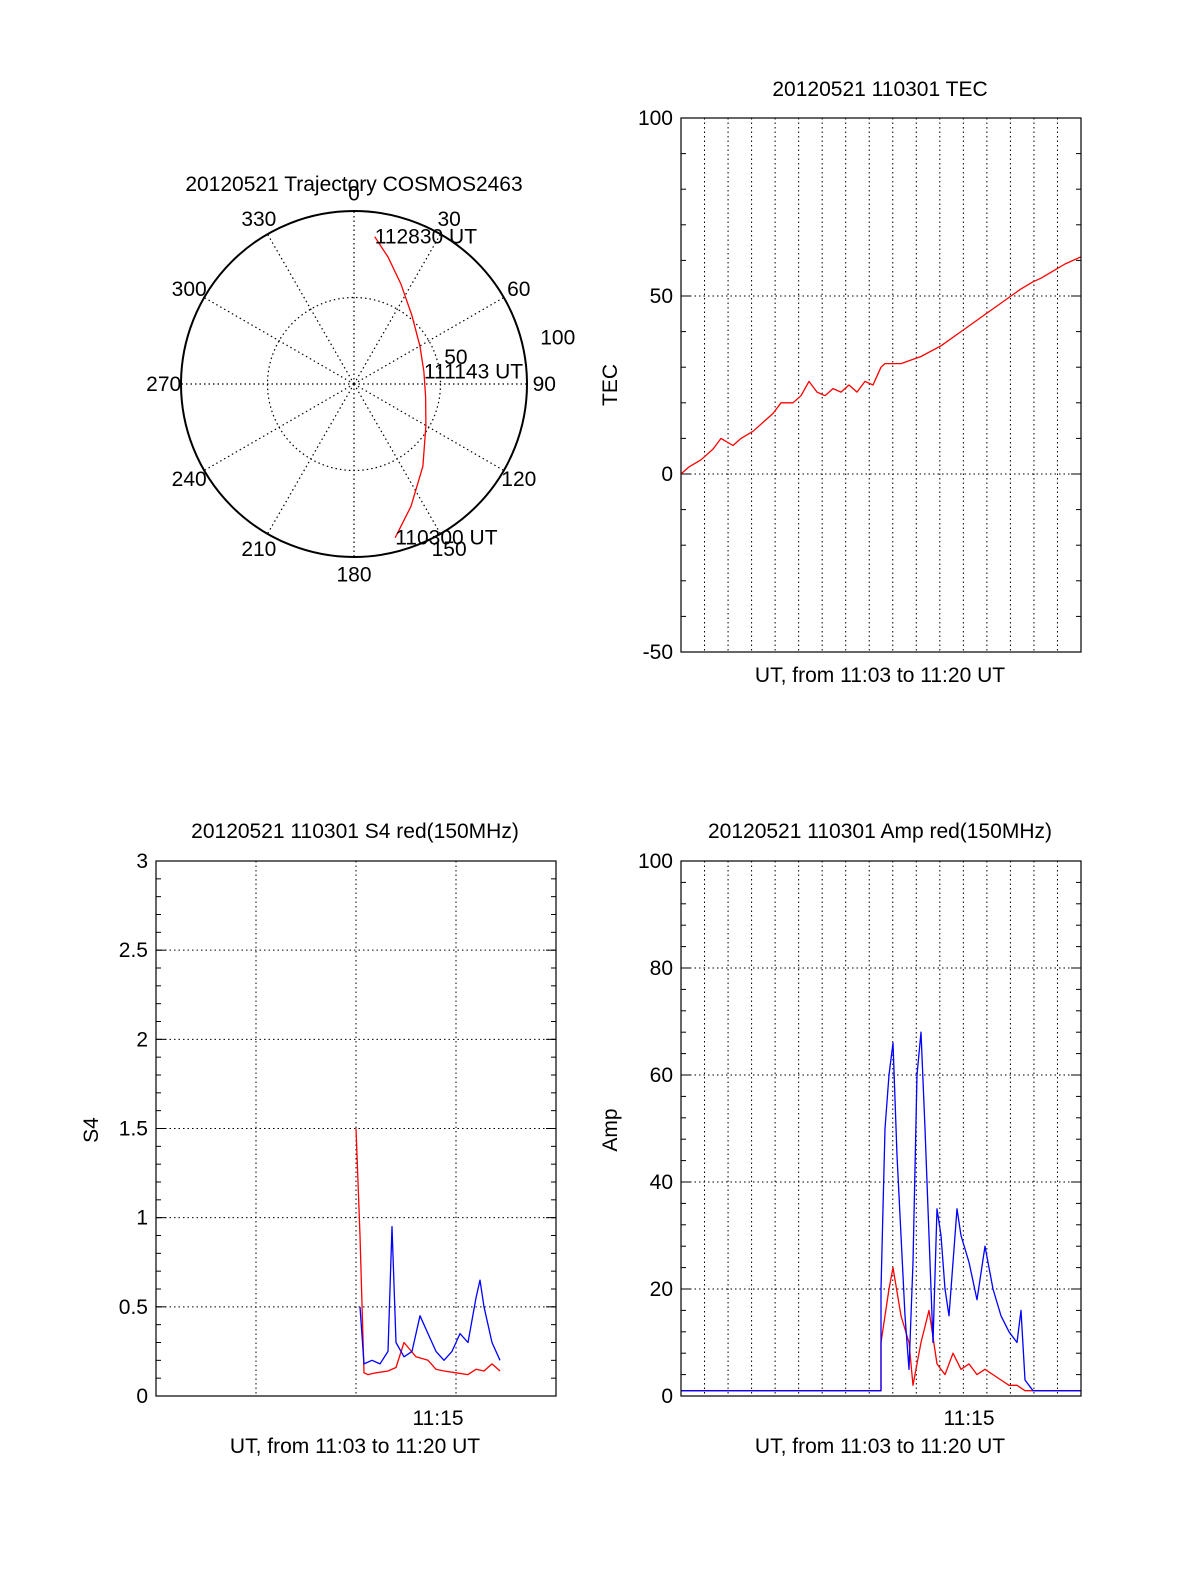  What do you see at coordinates (133, 1129) in the screenshot?
I see `y-tick-label: 1.5` at bounding box center [133, 1129].